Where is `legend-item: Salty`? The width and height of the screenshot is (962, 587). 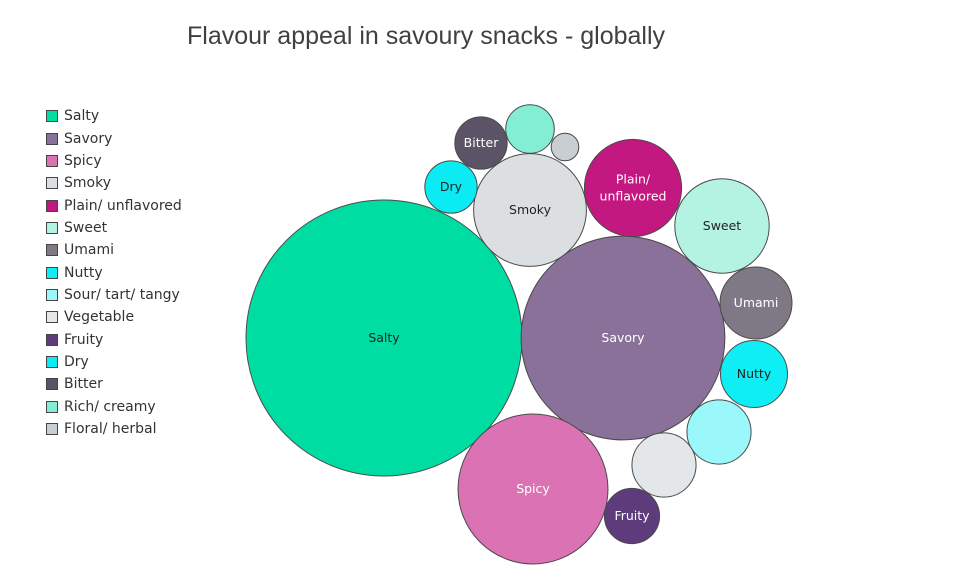 legend-item: Salty is located at coordinates (114, 116).